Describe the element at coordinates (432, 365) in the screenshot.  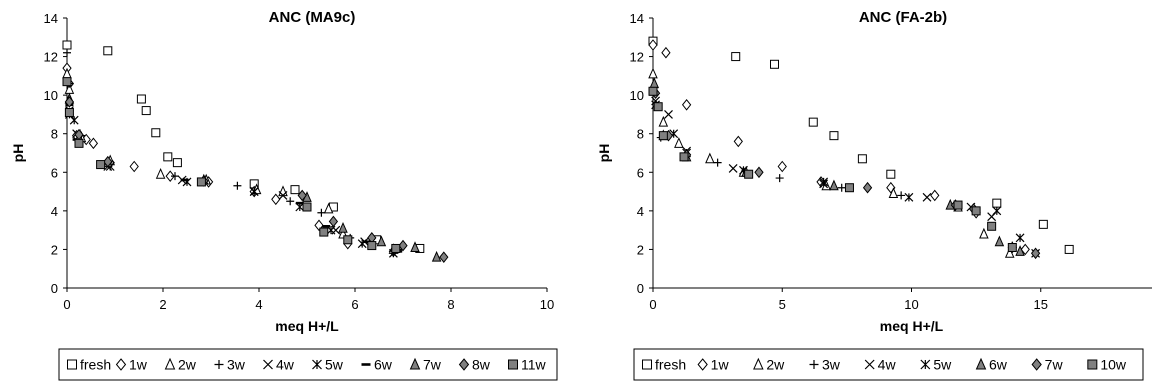
I see `legend-label-7w: 7w` at that location.